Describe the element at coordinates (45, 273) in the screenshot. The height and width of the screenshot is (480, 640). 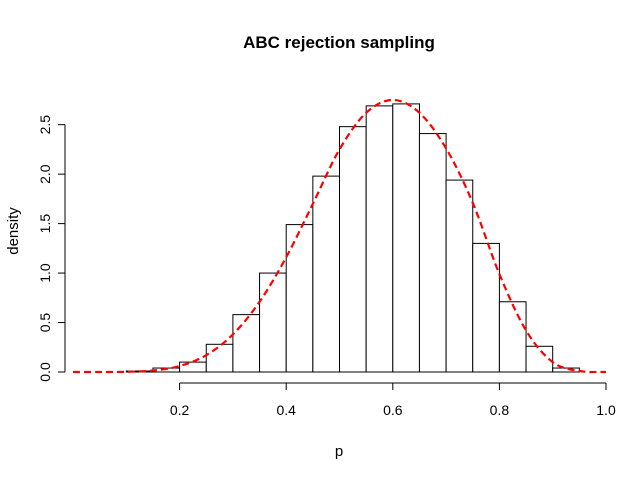
I see `y-tick-label: 1.0` at that location.